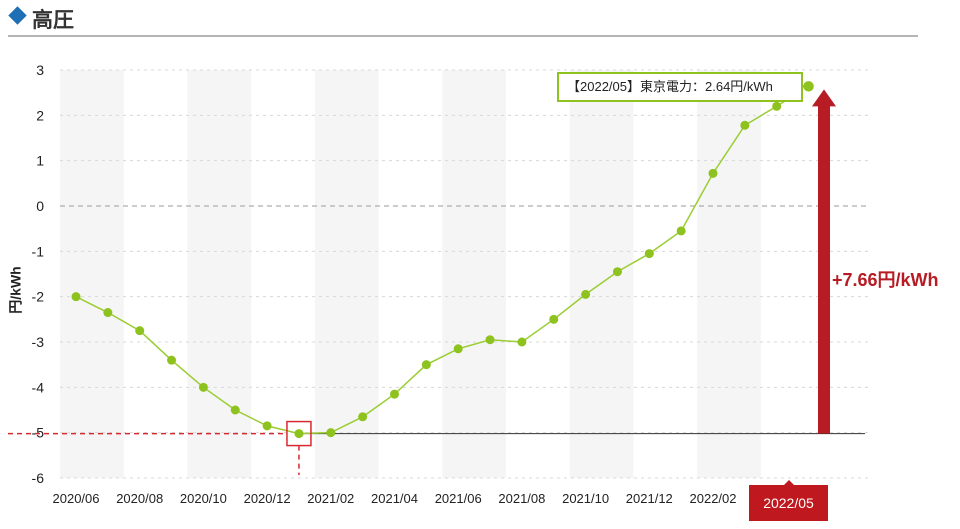 The width and height of the screenshot is (960, 529). What do you see at coordinates (40, 115) in the screenshot?
I see `y-tick-label: 2` at bounding box center [40, 115].